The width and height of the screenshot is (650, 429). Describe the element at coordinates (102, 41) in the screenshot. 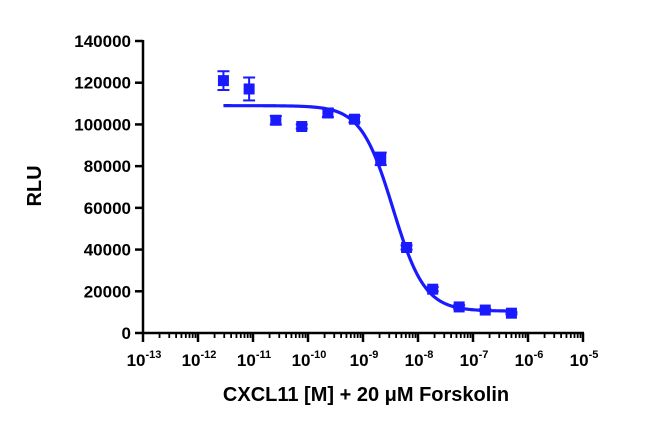

I see `y-tick-label: 140000` at that location.